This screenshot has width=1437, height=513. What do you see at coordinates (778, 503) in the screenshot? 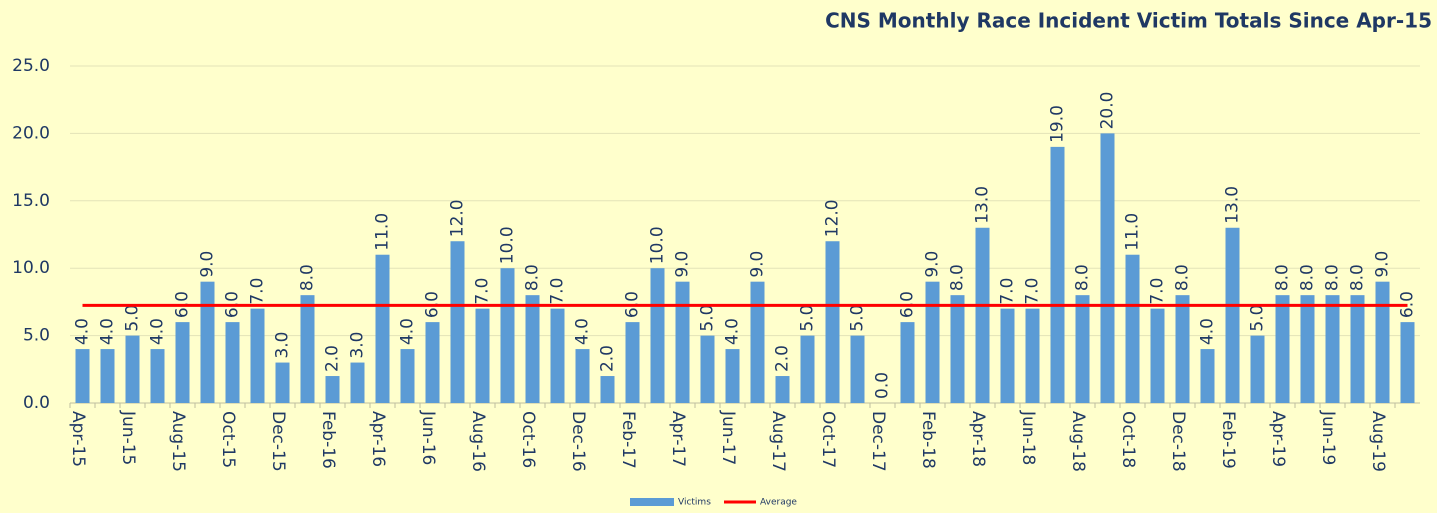
I see `legend-label: Average` at bounding box center [778, 503].